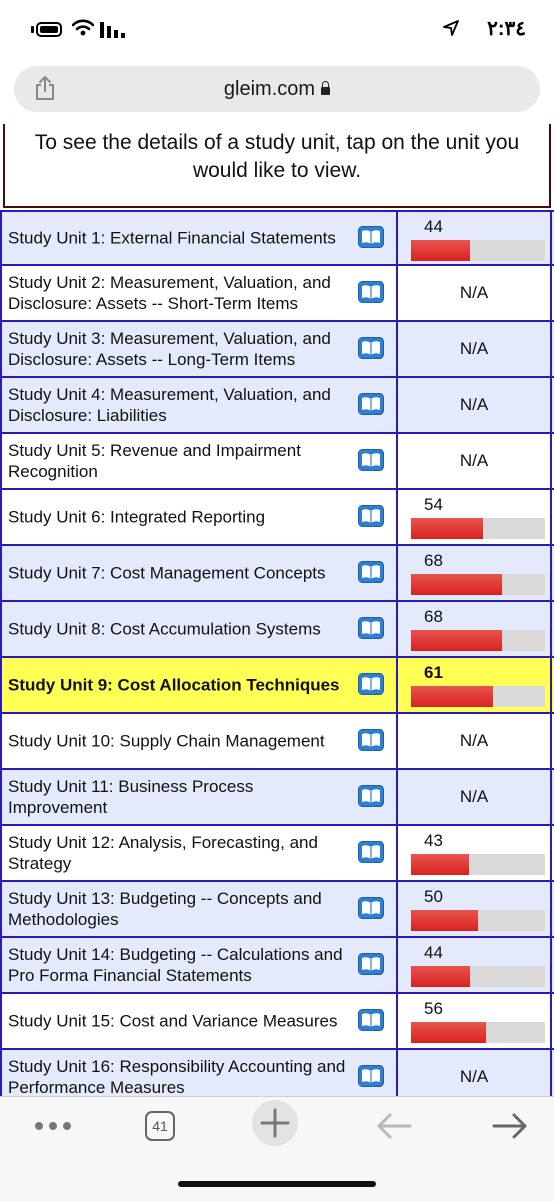 Image resolution: width=554 pixels, height=1201 pixels. Describe the element at coordinates (166, 741) in the screenshot. I see `unit-name: Study Unit 10: Supply Chain Management` at that location.